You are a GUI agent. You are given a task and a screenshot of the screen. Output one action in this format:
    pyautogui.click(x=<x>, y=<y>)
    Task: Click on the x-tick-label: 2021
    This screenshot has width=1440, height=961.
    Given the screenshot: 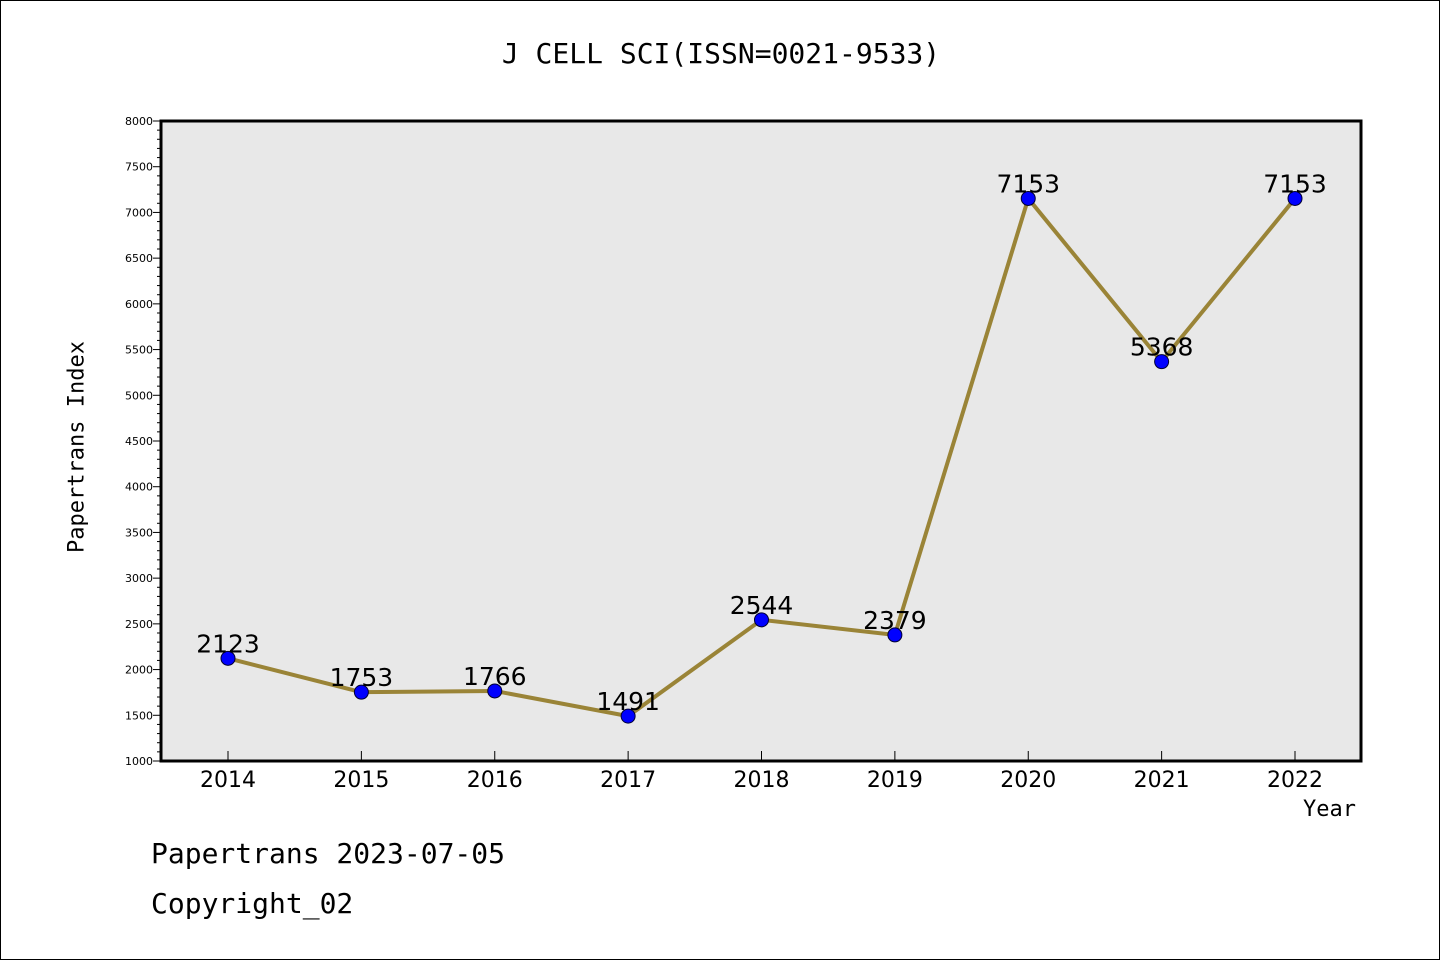 What is the action you would take?
    pyautogui.click(x=1162, y=780)
    